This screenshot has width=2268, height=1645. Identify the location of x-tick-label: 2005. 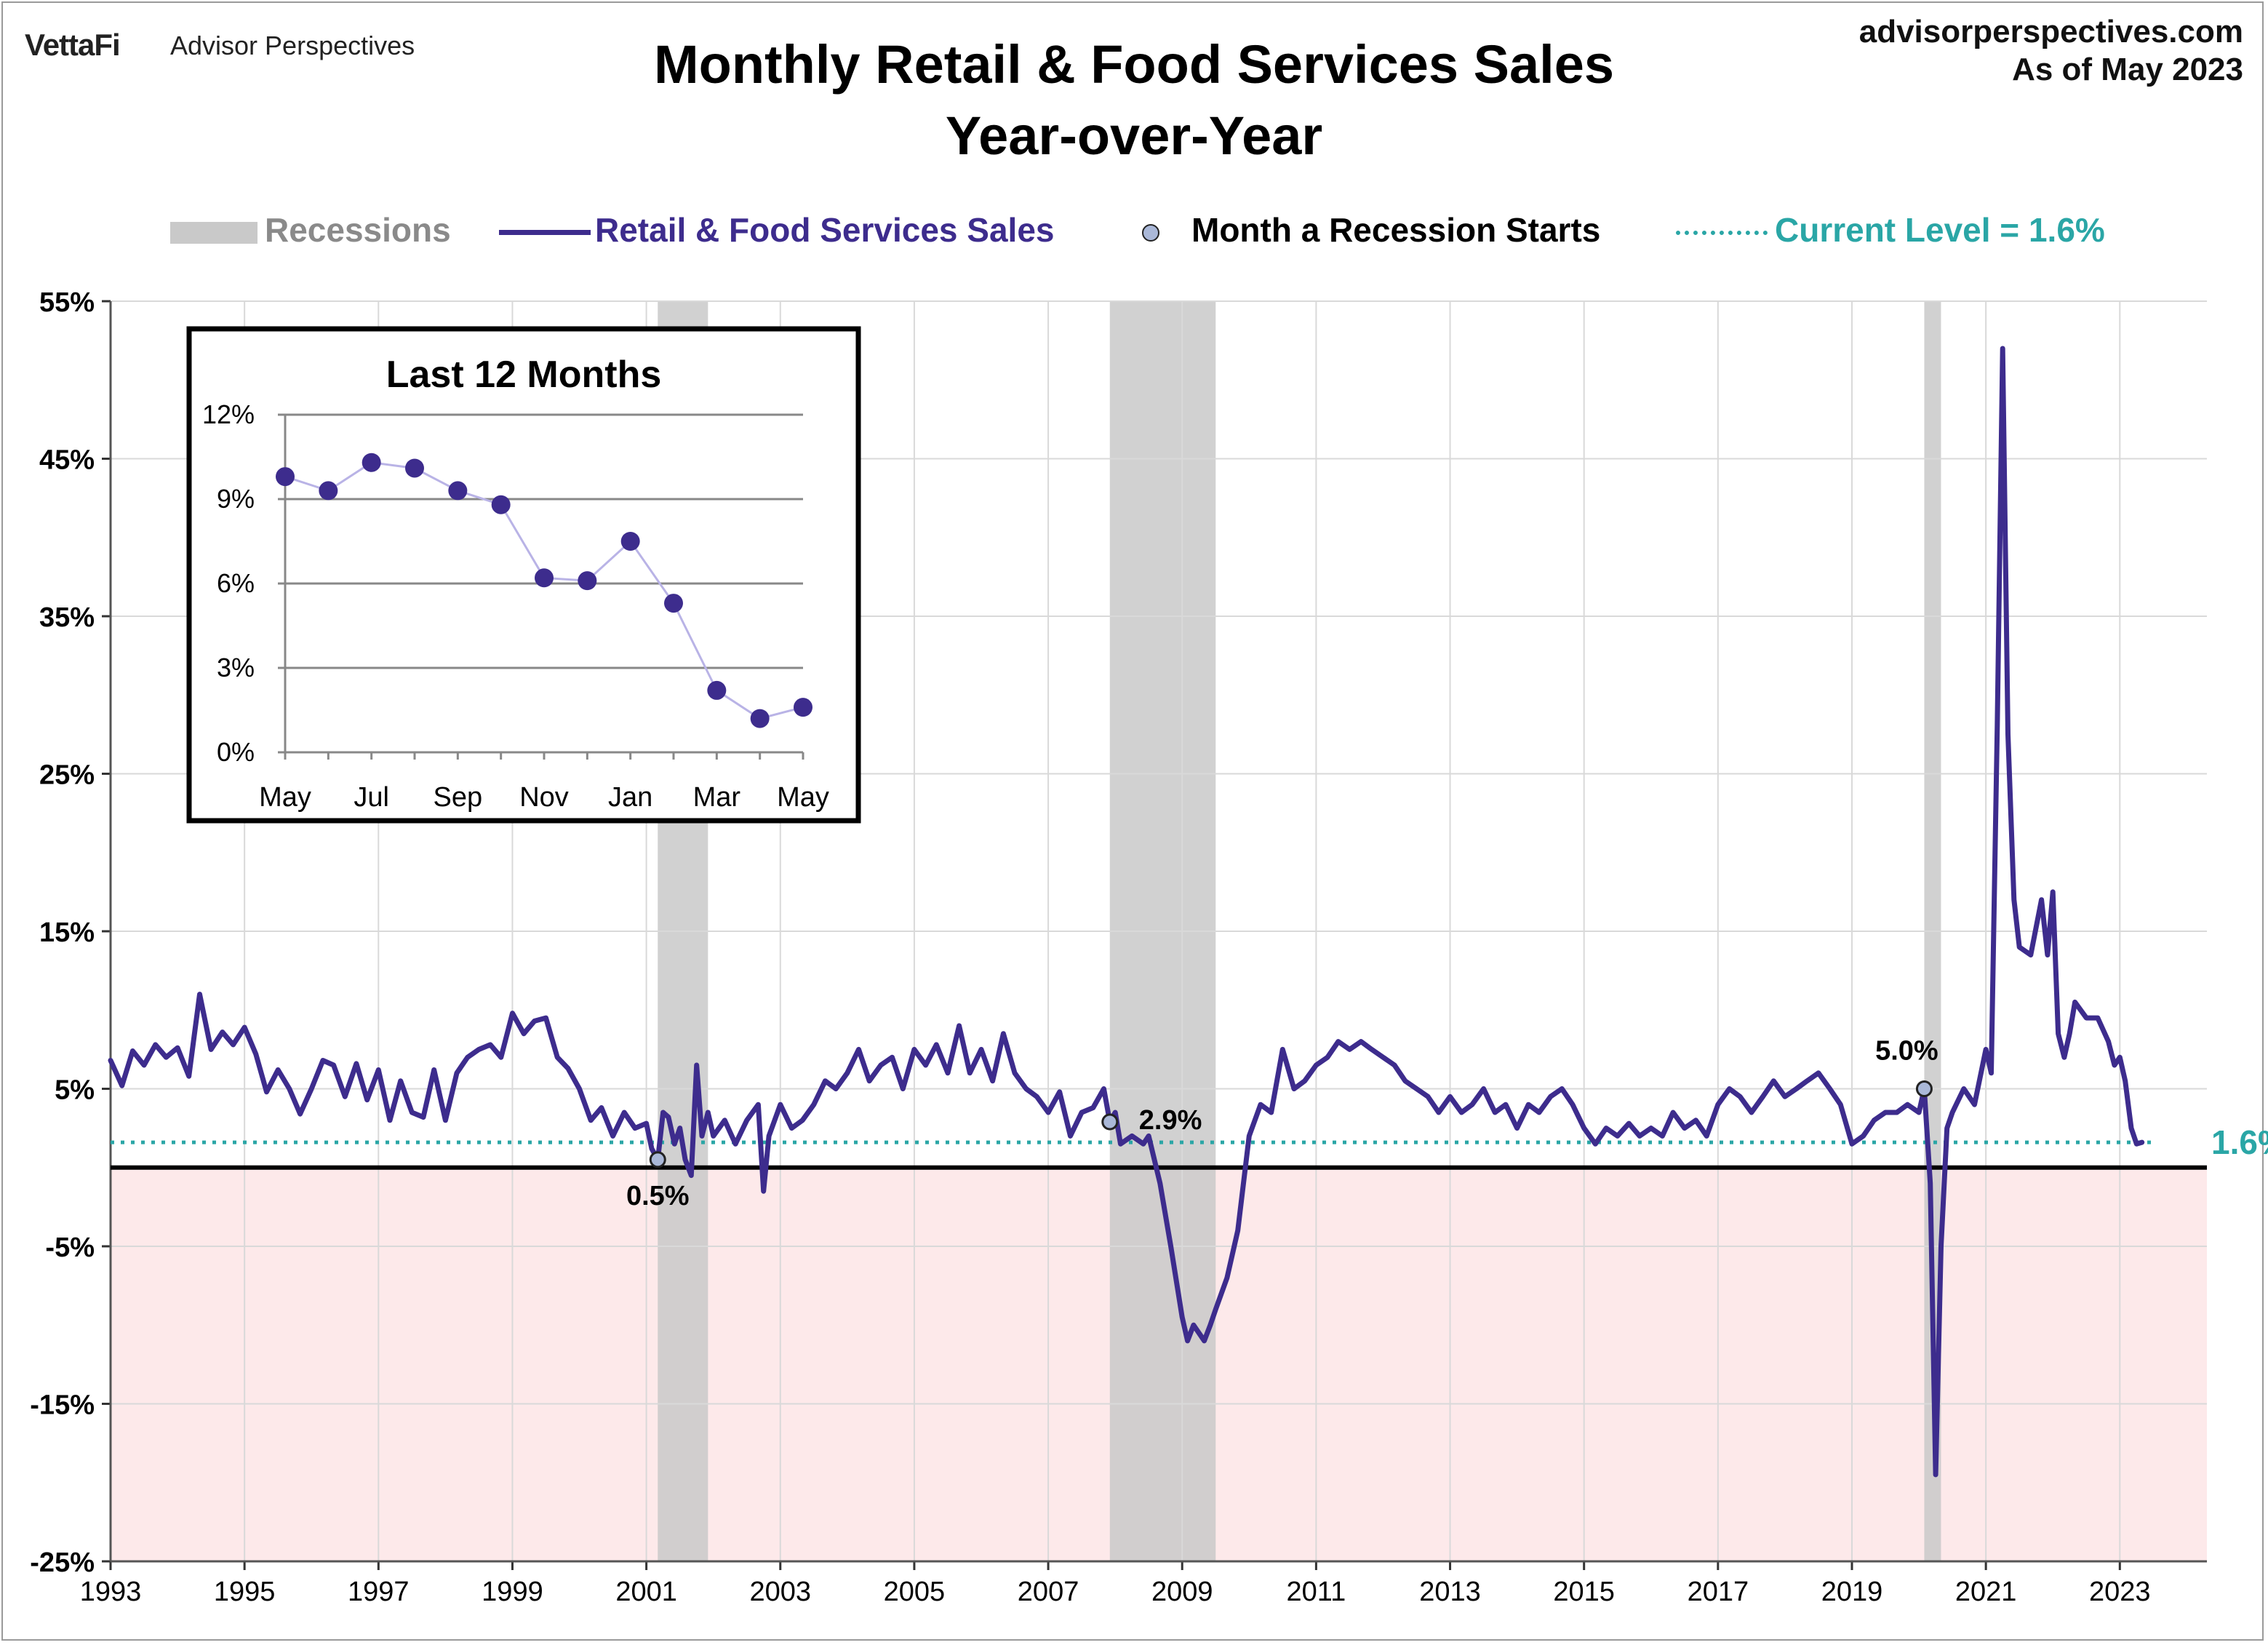
(915, 1592).